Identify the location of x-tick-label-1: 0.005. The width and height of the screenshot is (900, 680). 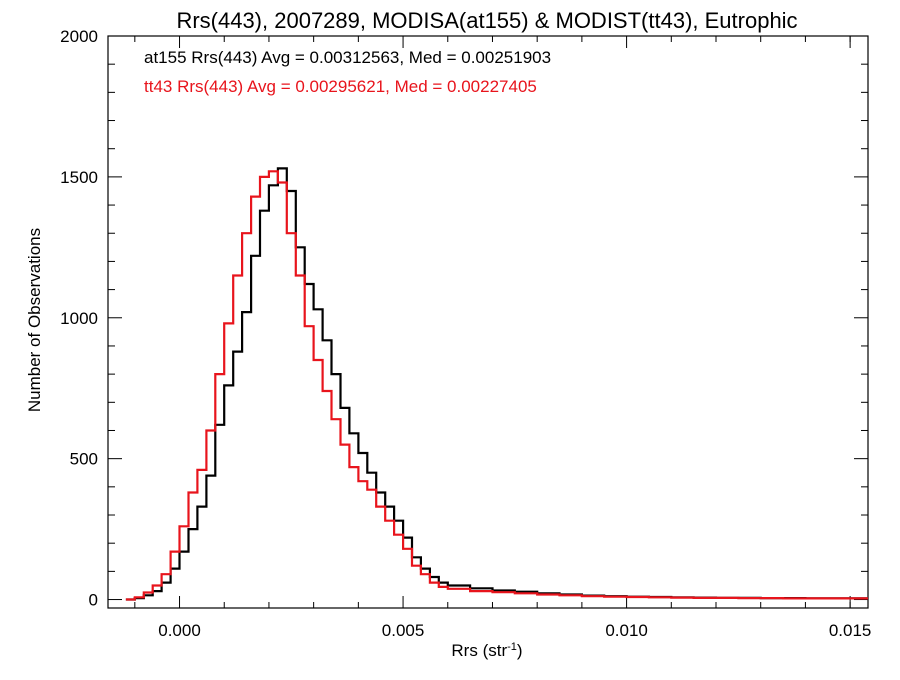
(403, 630).